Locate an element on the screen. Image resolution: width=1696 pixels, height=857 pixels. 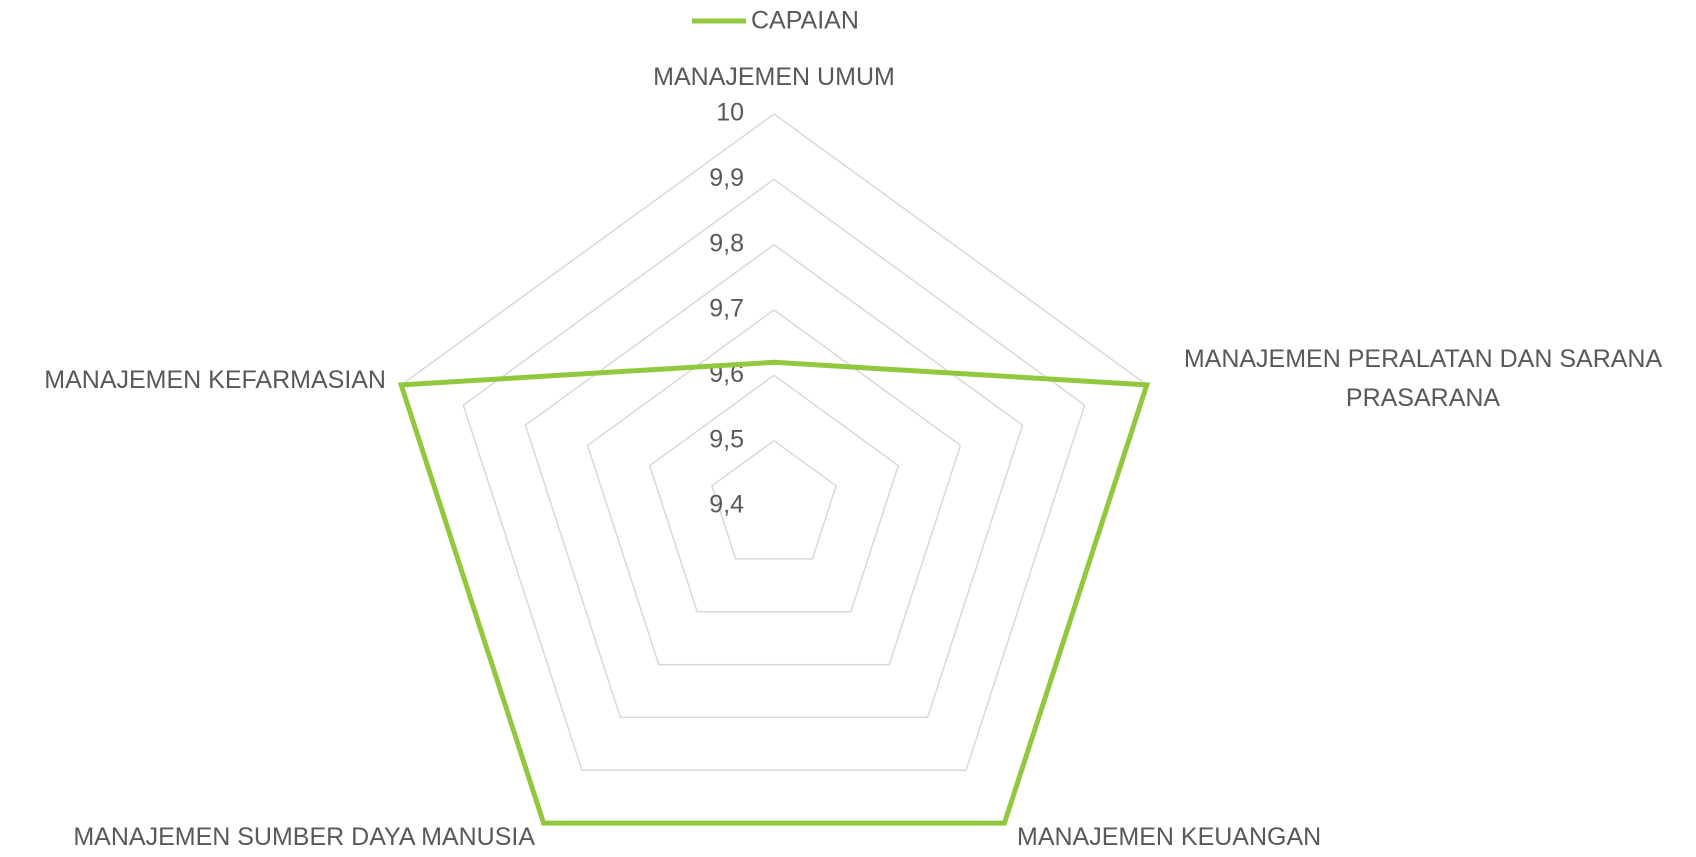
category-label: MANAJEMEN SUMBER DAYA MANUSIA is located at coordinates (304, 837).